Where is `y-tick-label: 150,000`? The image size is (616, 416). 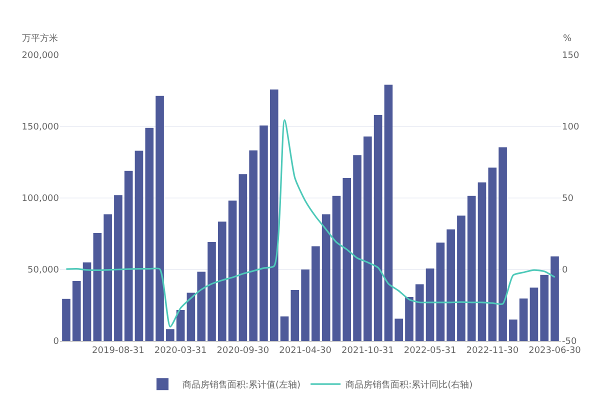 y-tick-label: 150,000 is located at coordinates (41, 127).